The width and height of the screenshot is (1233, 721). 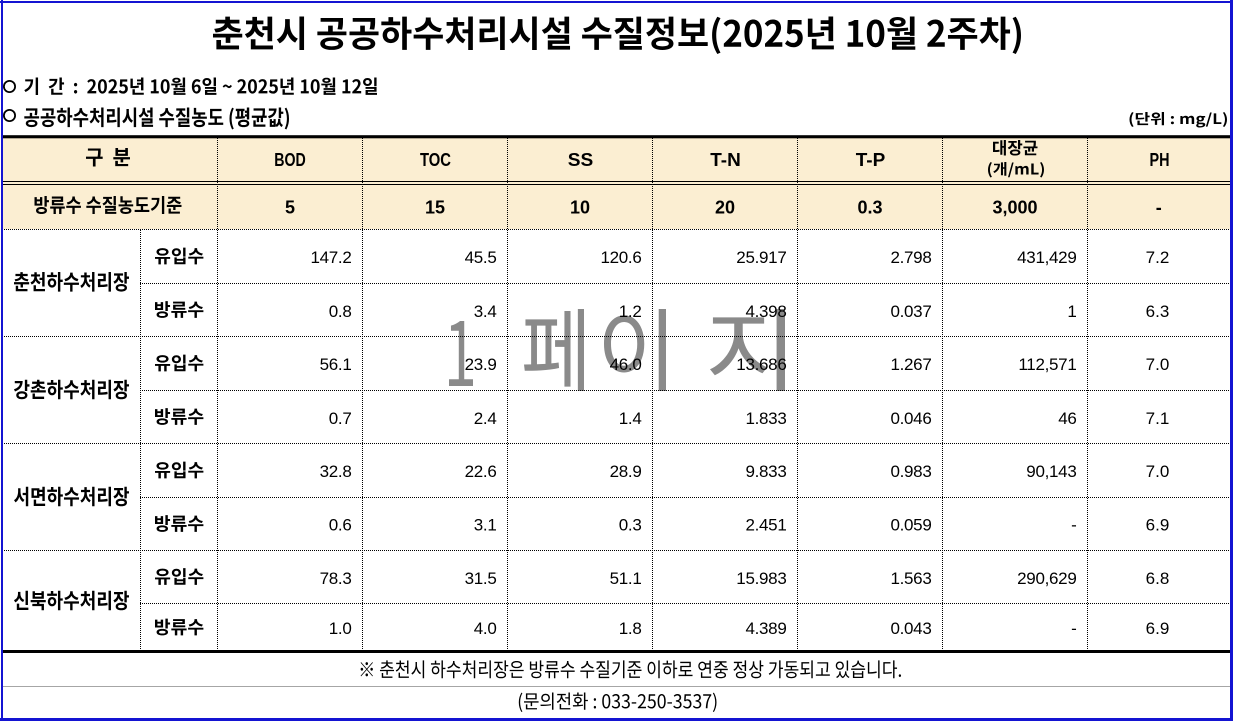 What do you see at coordinates (910, 418) in the screenshot?
I see `svg-text: 0.046` at bounding box center [910, 418].